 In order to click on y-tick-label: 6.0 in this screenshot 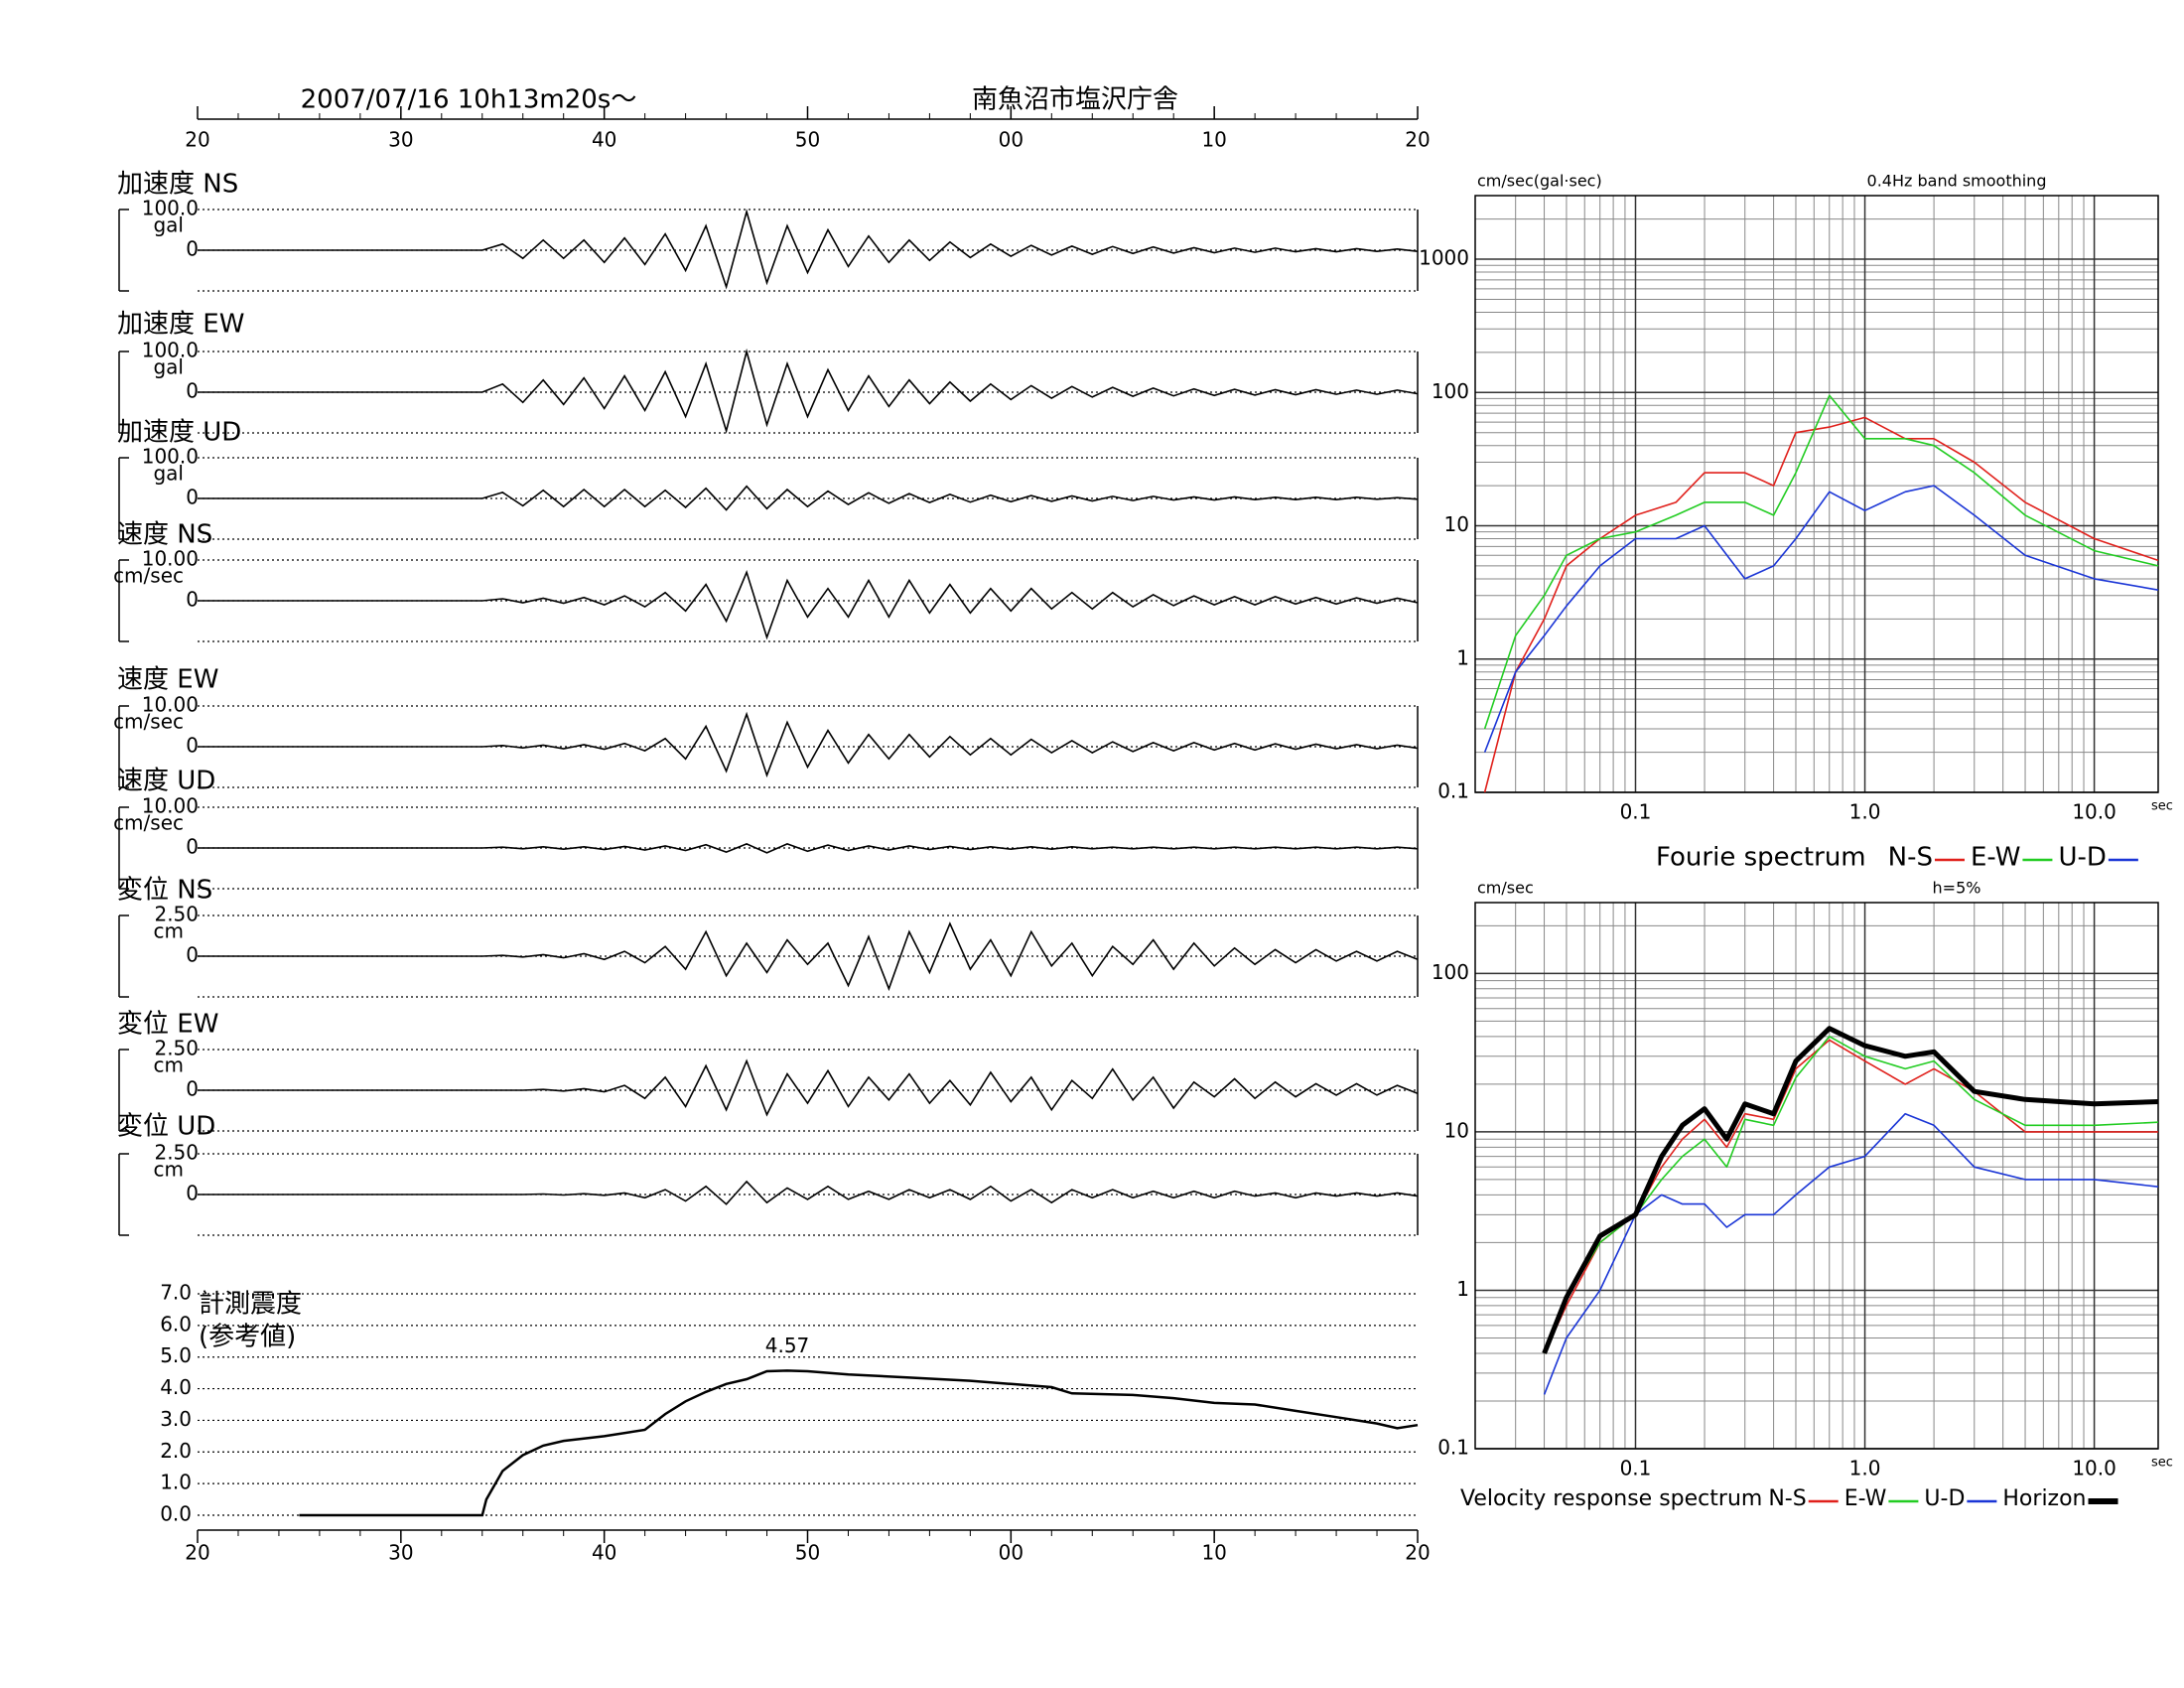, I will do `click(176, 1324)`.